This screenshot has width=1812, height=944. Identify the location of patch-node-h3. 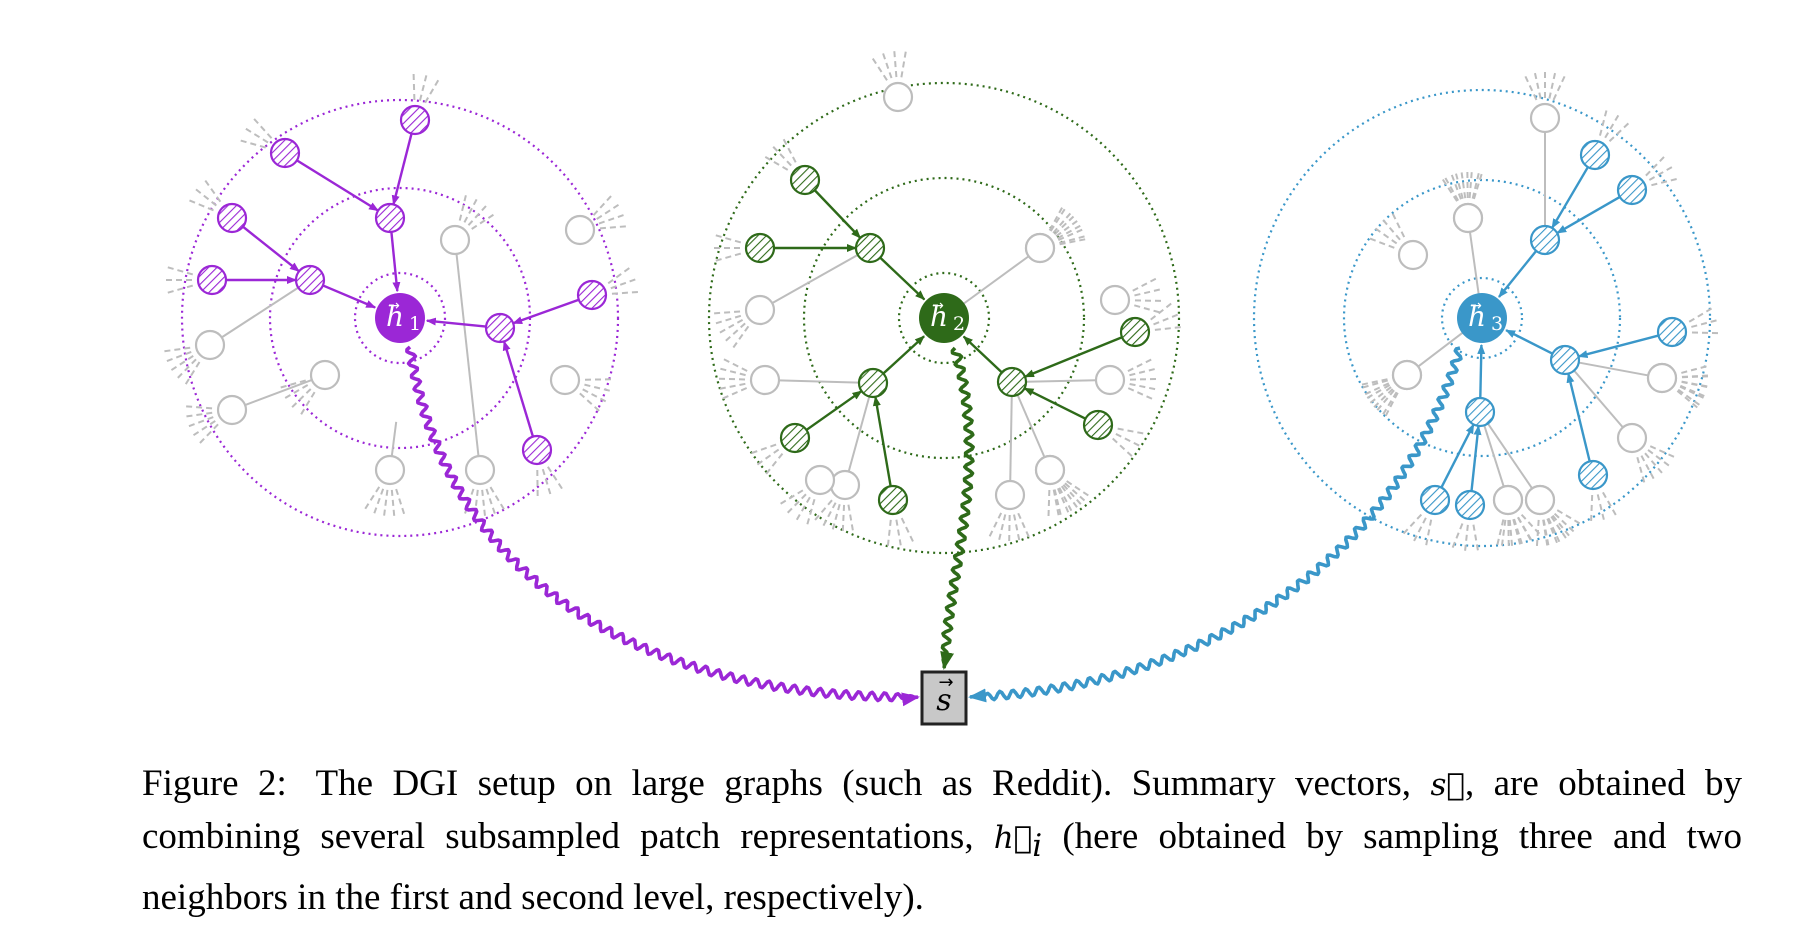
(1482, 318).